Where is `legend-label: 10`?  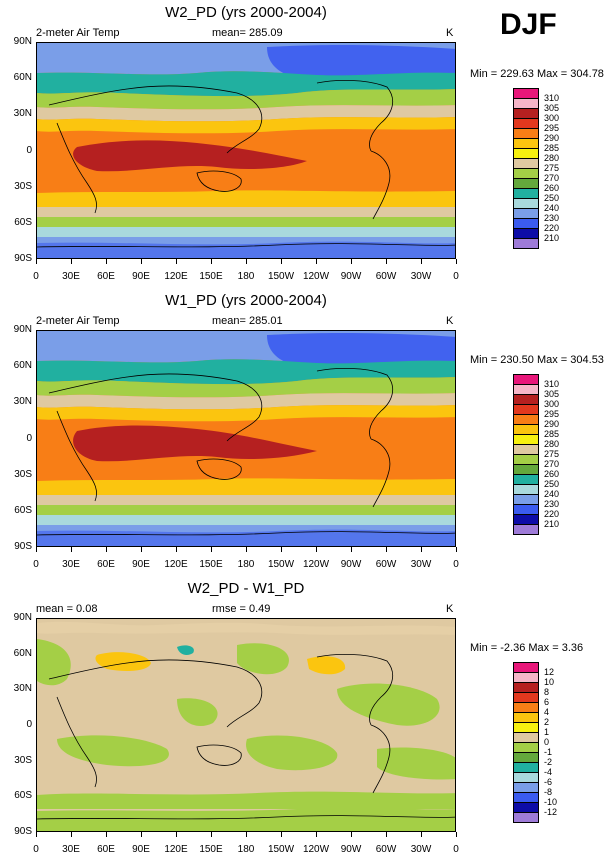
legend-label: 10 is located at coordinates (549, 682).